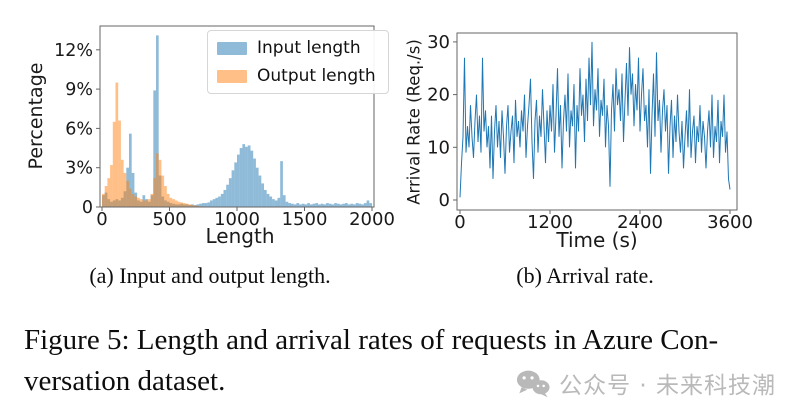  Describe the element at coordinates (414, 122) in the screenshot. I see `rate-y-axis-label: Arrival Rate (Req./s)` at that location.